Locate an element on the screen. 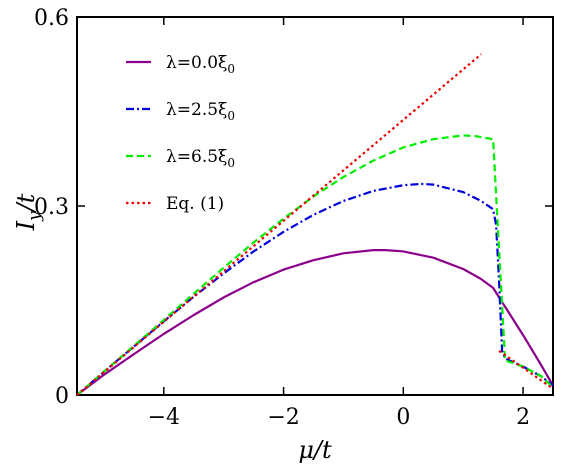 The height and width of the screenshot is (471, 581). x-tick-label: −4 is located at coordinates (164, 417).